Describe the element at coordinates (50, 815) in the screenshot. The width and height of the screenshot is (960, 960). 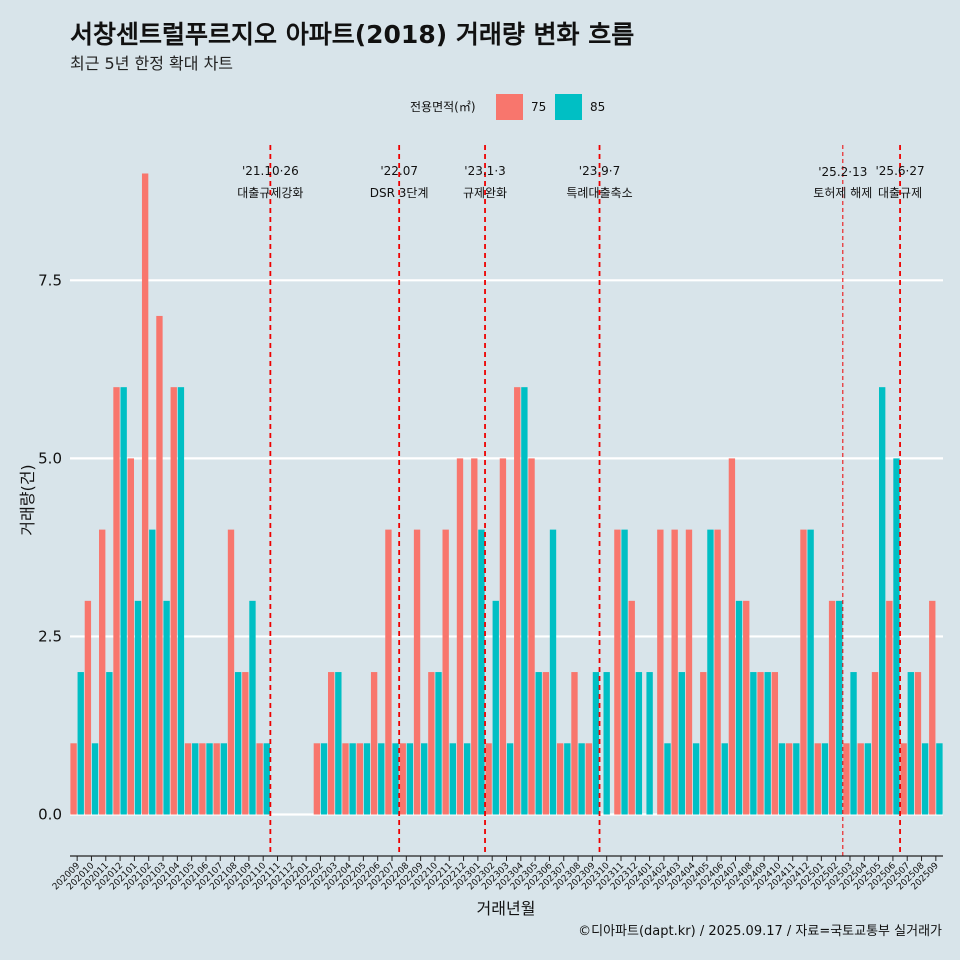
I see `y-tick-label: 0.0` at that location.